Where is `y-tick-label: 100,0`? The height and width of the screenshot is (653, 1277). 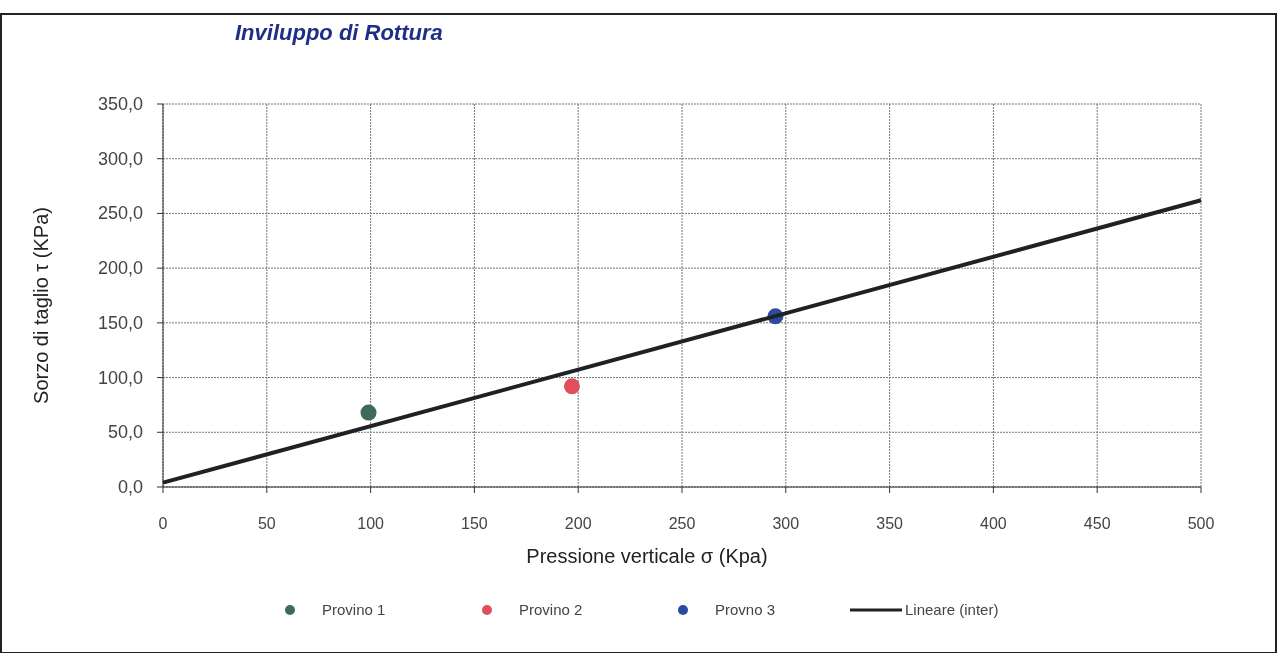 y-tick-label: 100,0 is located at coordinates (120, 377).